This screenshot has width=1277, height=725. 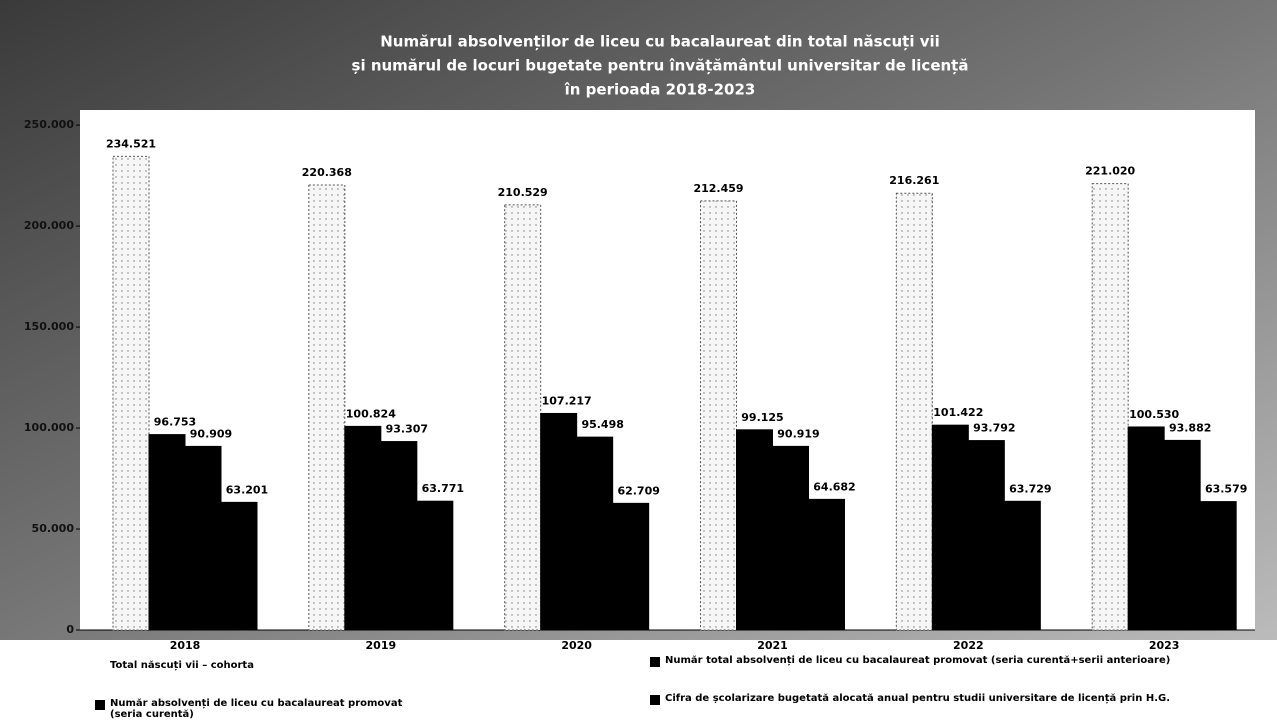 I want to click on value-label: 101.422, so click(x=958, y=412).